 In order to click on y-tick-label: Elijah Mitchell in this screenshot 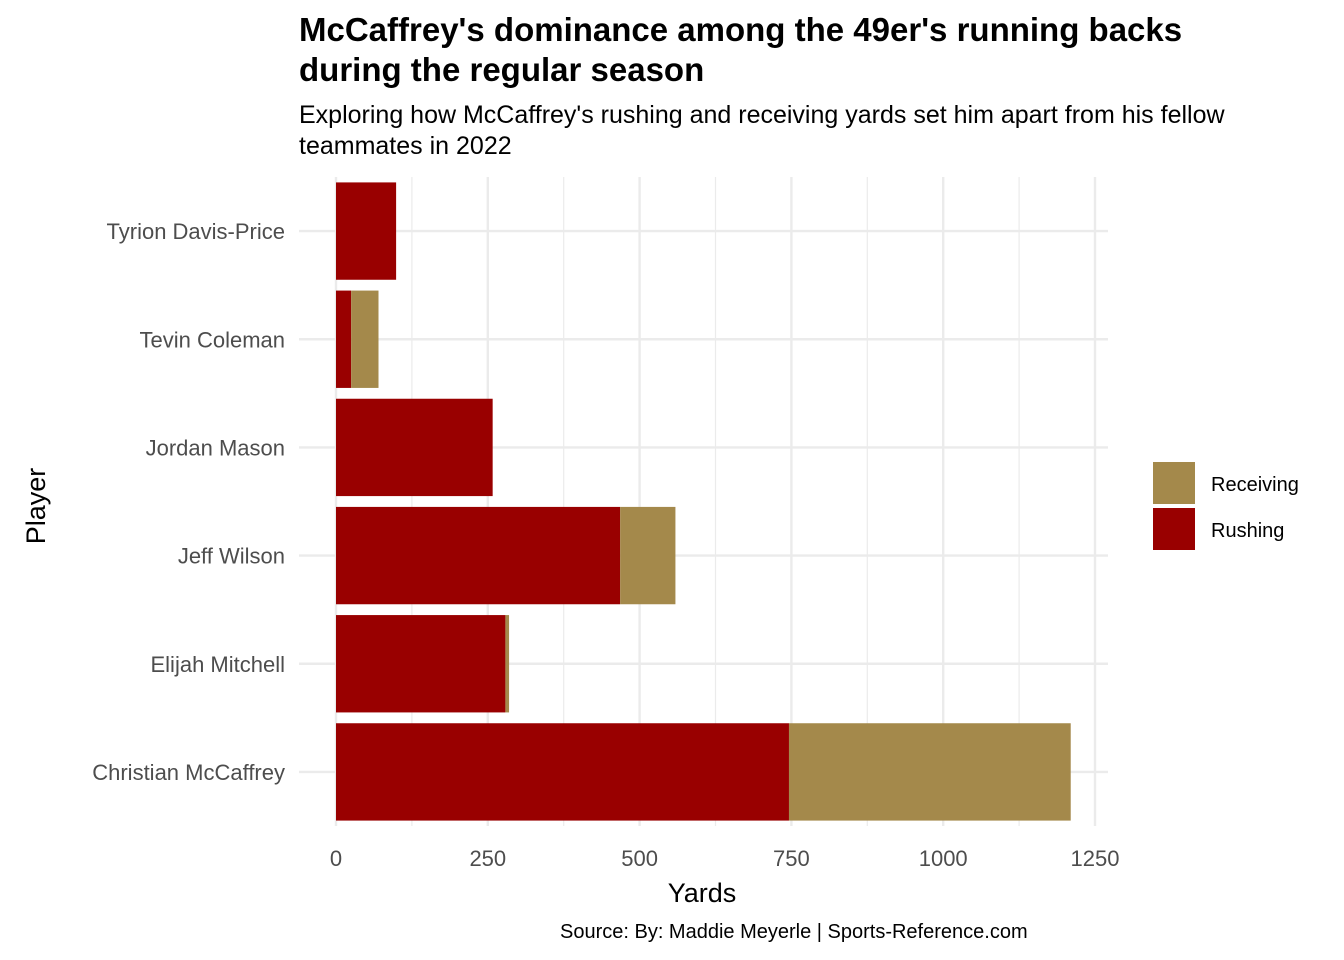, I will do `click(218, 664)`.